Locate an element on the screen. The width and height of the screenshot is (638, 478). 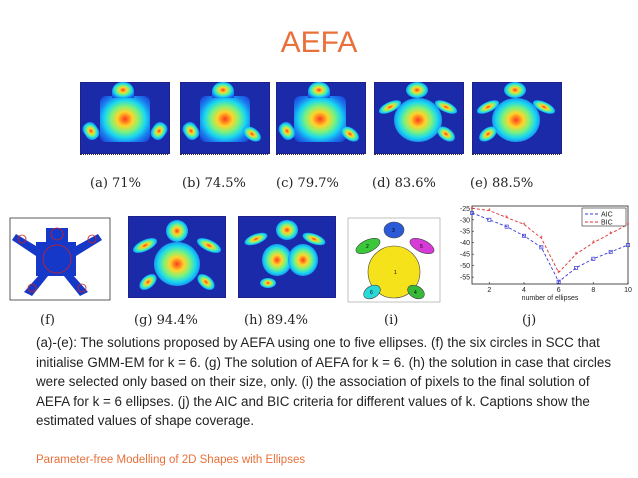
series-line-bic is located at coordinates (550, 240).